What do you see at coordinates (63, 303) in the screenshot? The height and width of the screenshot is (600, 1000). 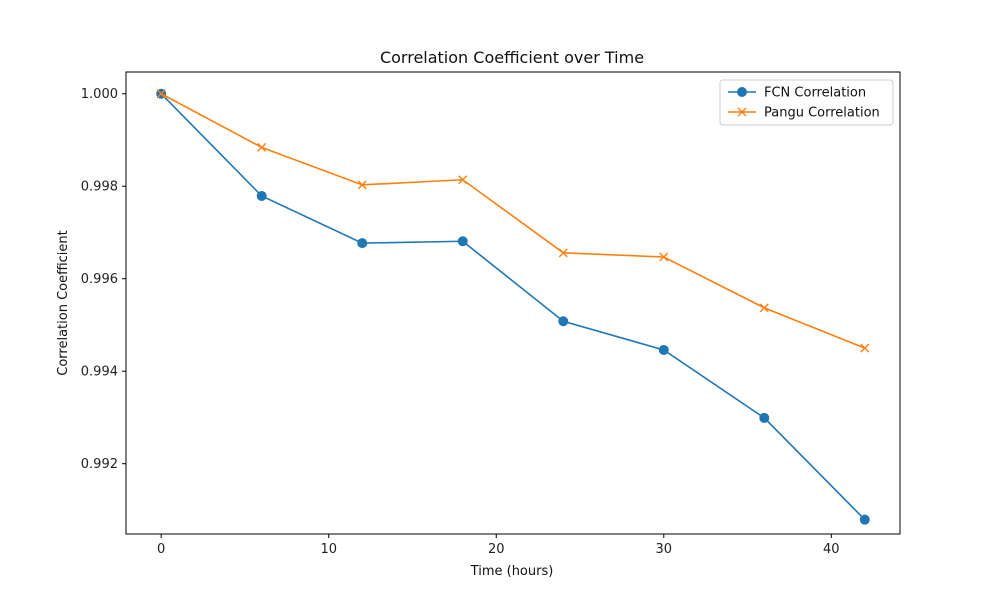 I see `y-axis-label: Correlation Coefficient` at bounding box center [63, 303].